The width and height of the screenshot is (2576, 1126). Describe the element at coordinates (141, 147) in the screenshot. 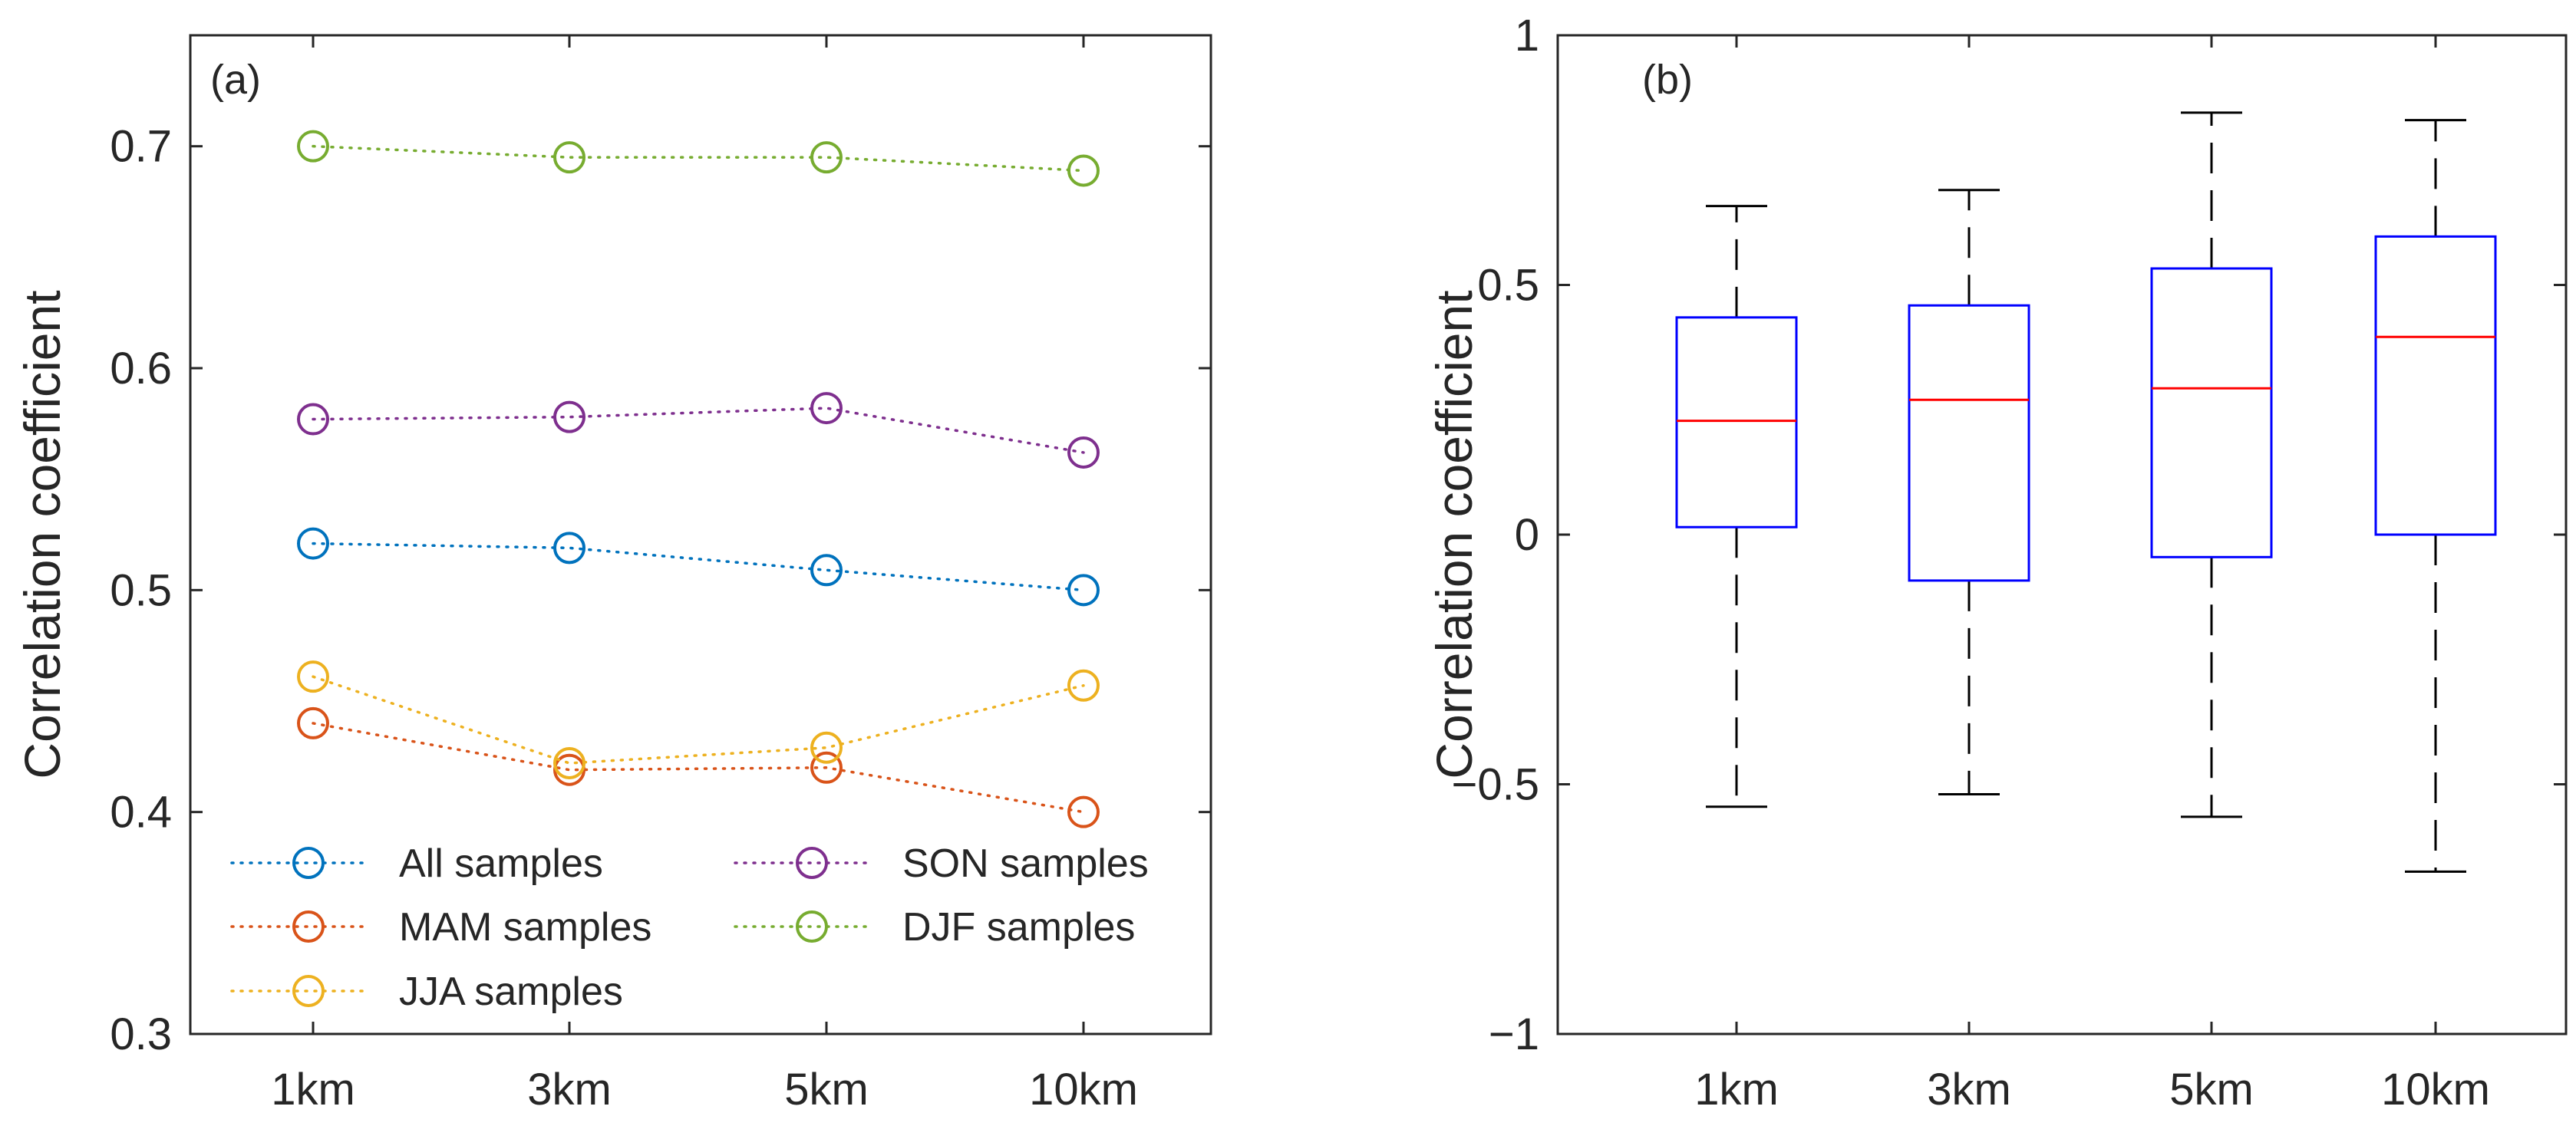

I see `y-tick-label: 0.7` at that location.